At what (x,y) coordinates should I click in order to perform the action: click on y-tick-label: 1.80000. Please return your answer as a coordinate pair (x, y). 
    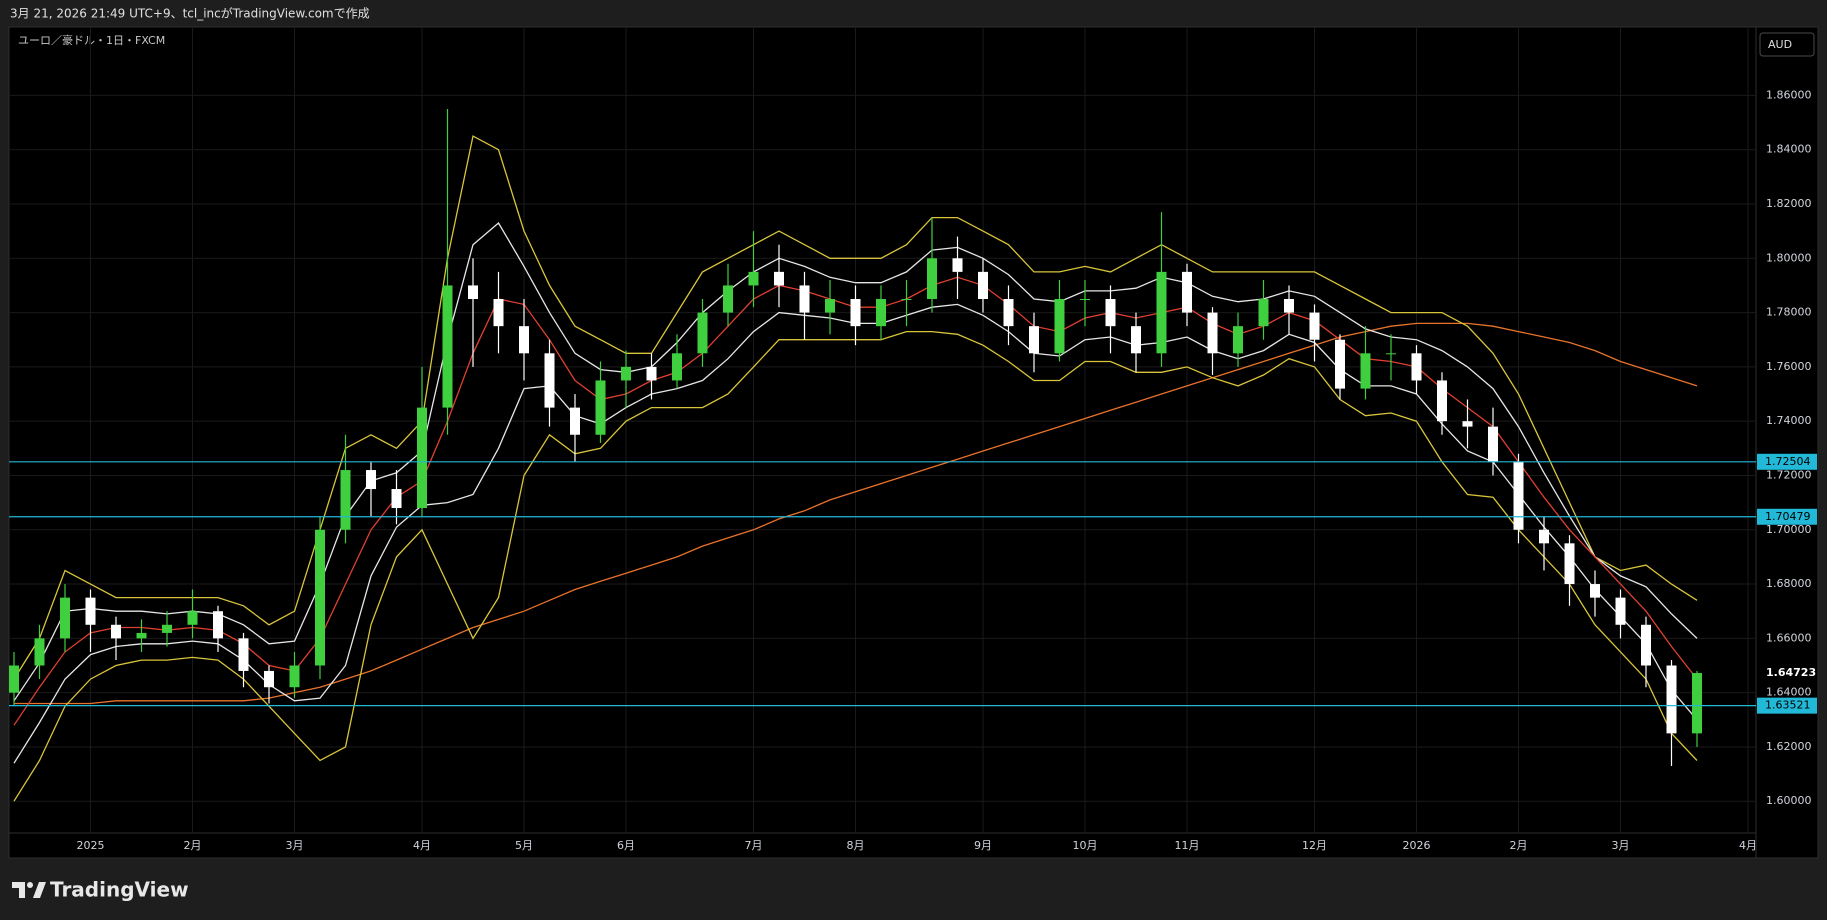
    Looking at the image, I should click on (1789, 257).